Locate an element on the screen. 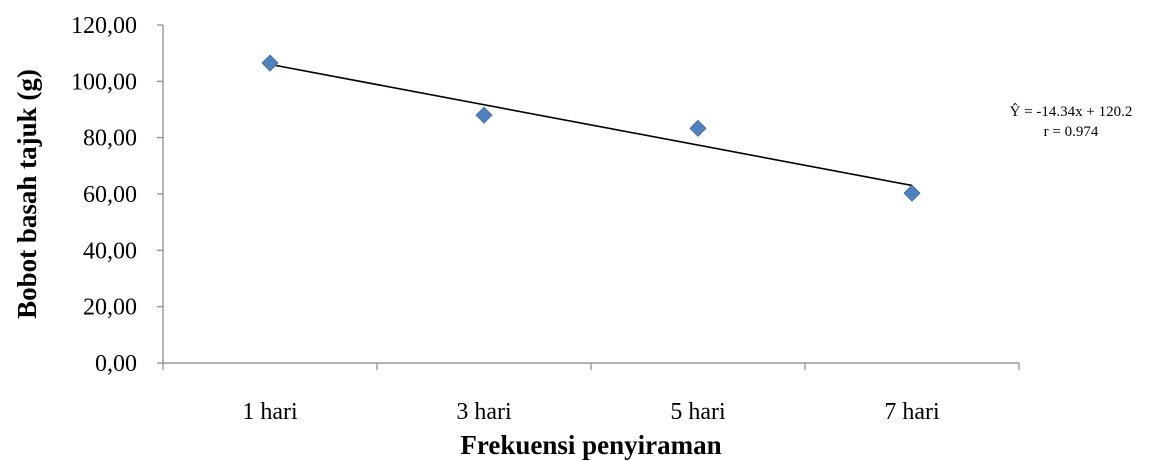  y-tick-label: 100,00 is located at coordinates (104, 82).